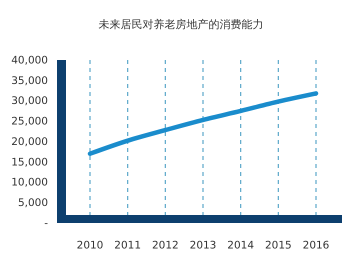 The image size is (362, 270). What do you see at coordinates (29, 80) in the screenshot?
I see `y-tick-label: 35,000` at bounding box center [29, 80].